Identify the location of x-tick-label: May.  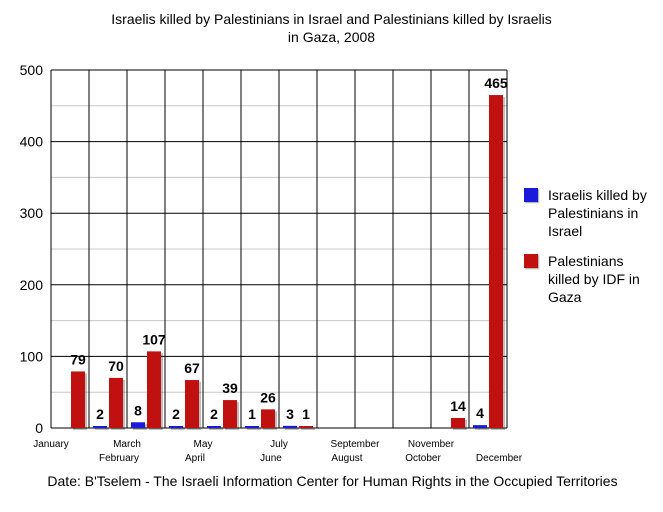
(203, 444).